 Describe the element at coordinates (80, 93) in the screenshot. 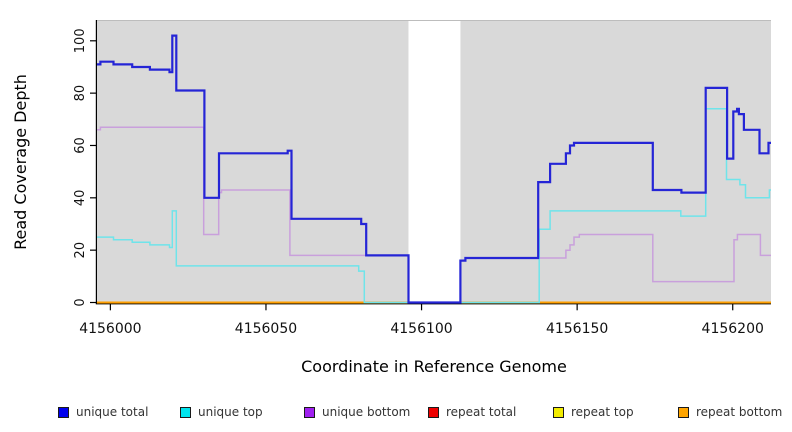

I see `y-tick-label: 80` at that location.